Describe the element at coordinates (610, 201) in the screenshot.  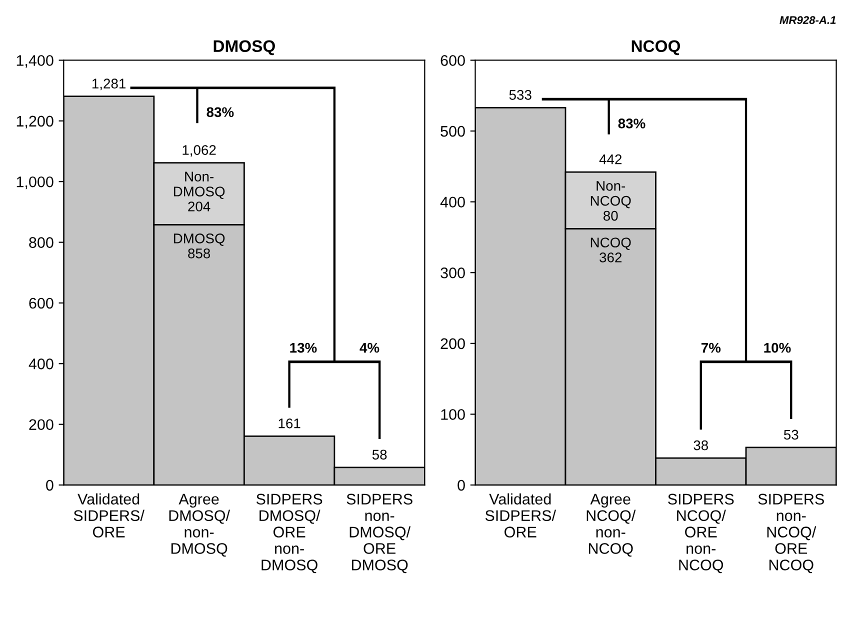
I see `data-label: Non- NCOQ 80` at that location.